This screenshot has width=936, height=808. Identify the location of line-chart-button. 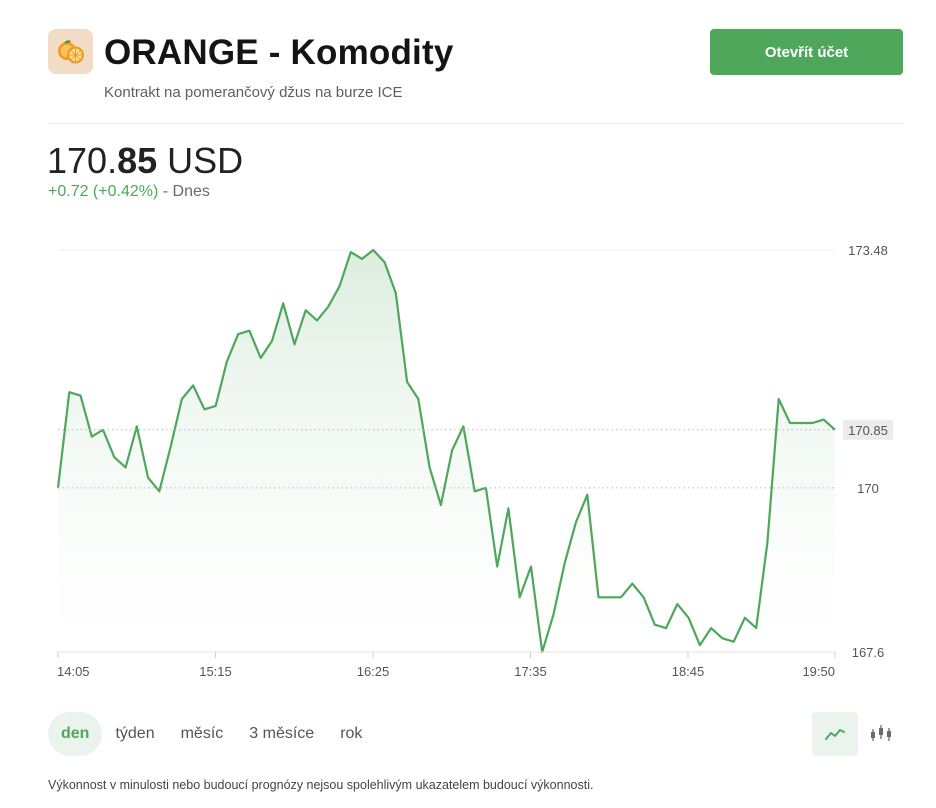
(835, 734).